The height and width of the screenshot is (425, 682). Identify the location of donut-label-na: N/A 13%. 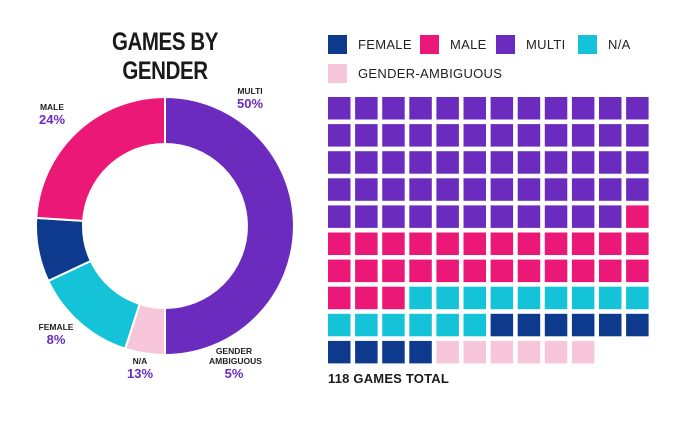
(140, 368).